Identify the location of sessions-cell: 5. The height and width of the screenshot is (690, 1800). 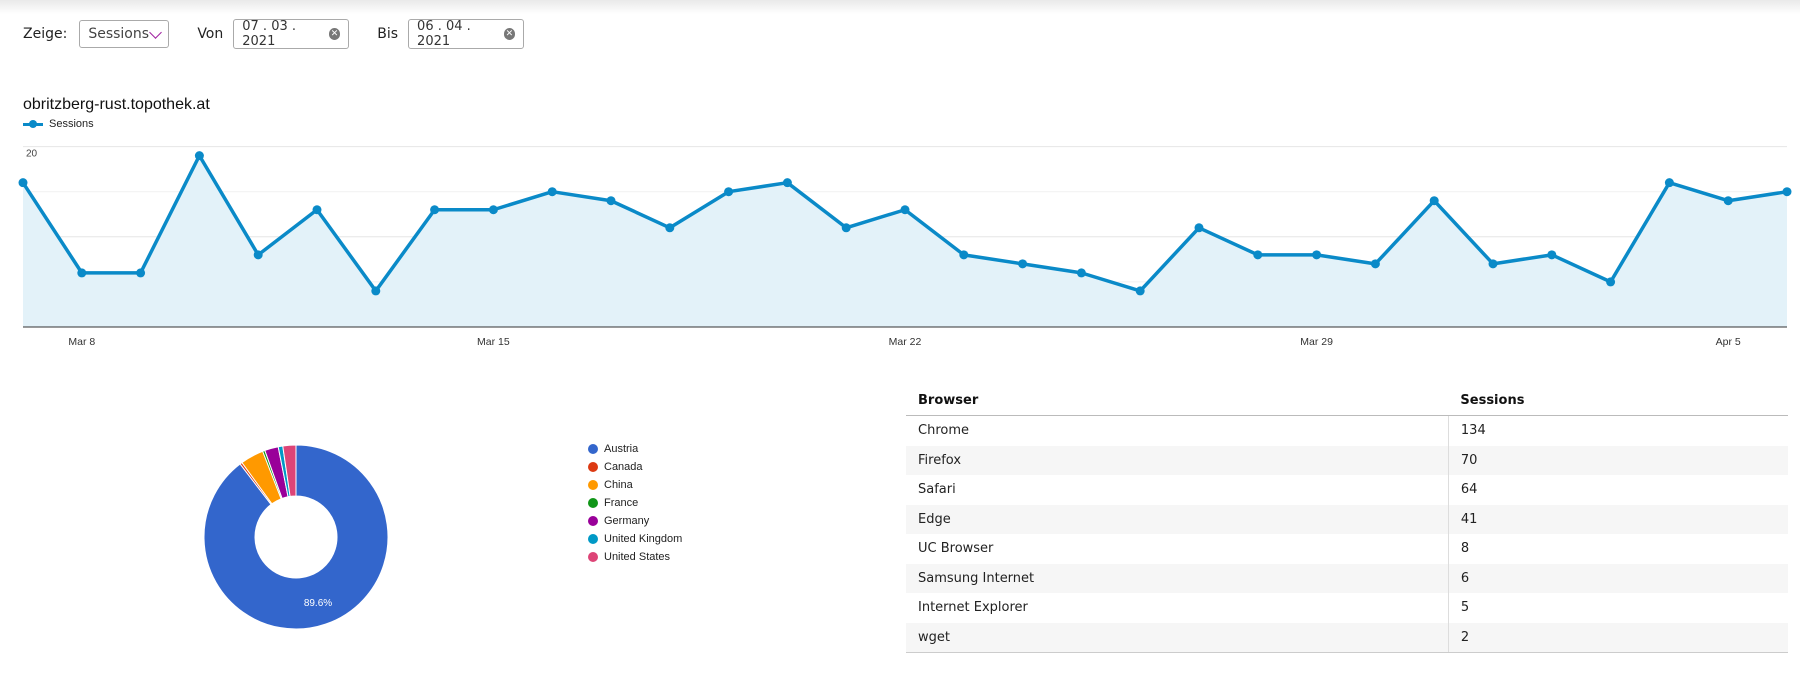
(1465, 608).